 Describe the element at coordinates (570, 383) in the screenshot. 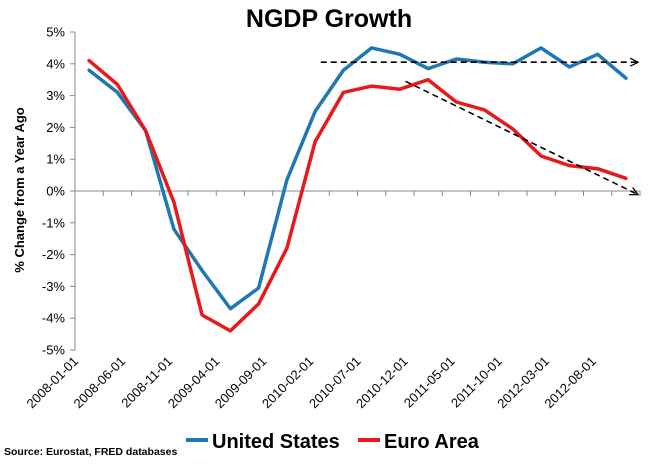

I see `x-tick-label: 2012-08-01` at that location.